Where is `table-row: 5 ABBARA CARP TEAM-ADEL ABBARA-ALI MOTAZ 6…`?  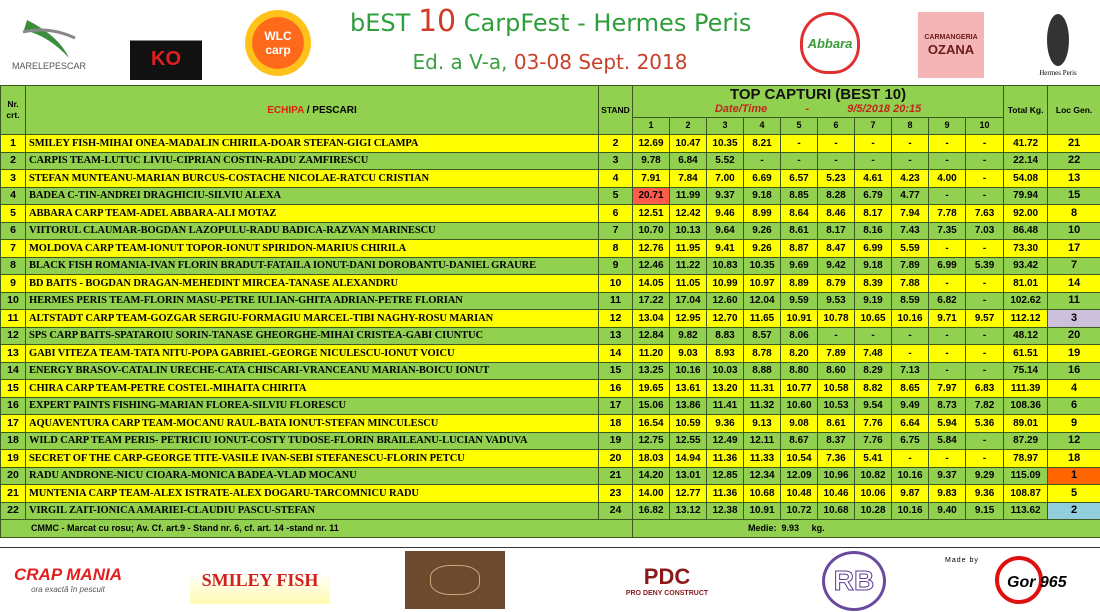 table-row: 5 ABBARA CARP TEAM-ADEL ABBARA-ALI MOTAZ 6… is located at coordinates (550, 213).